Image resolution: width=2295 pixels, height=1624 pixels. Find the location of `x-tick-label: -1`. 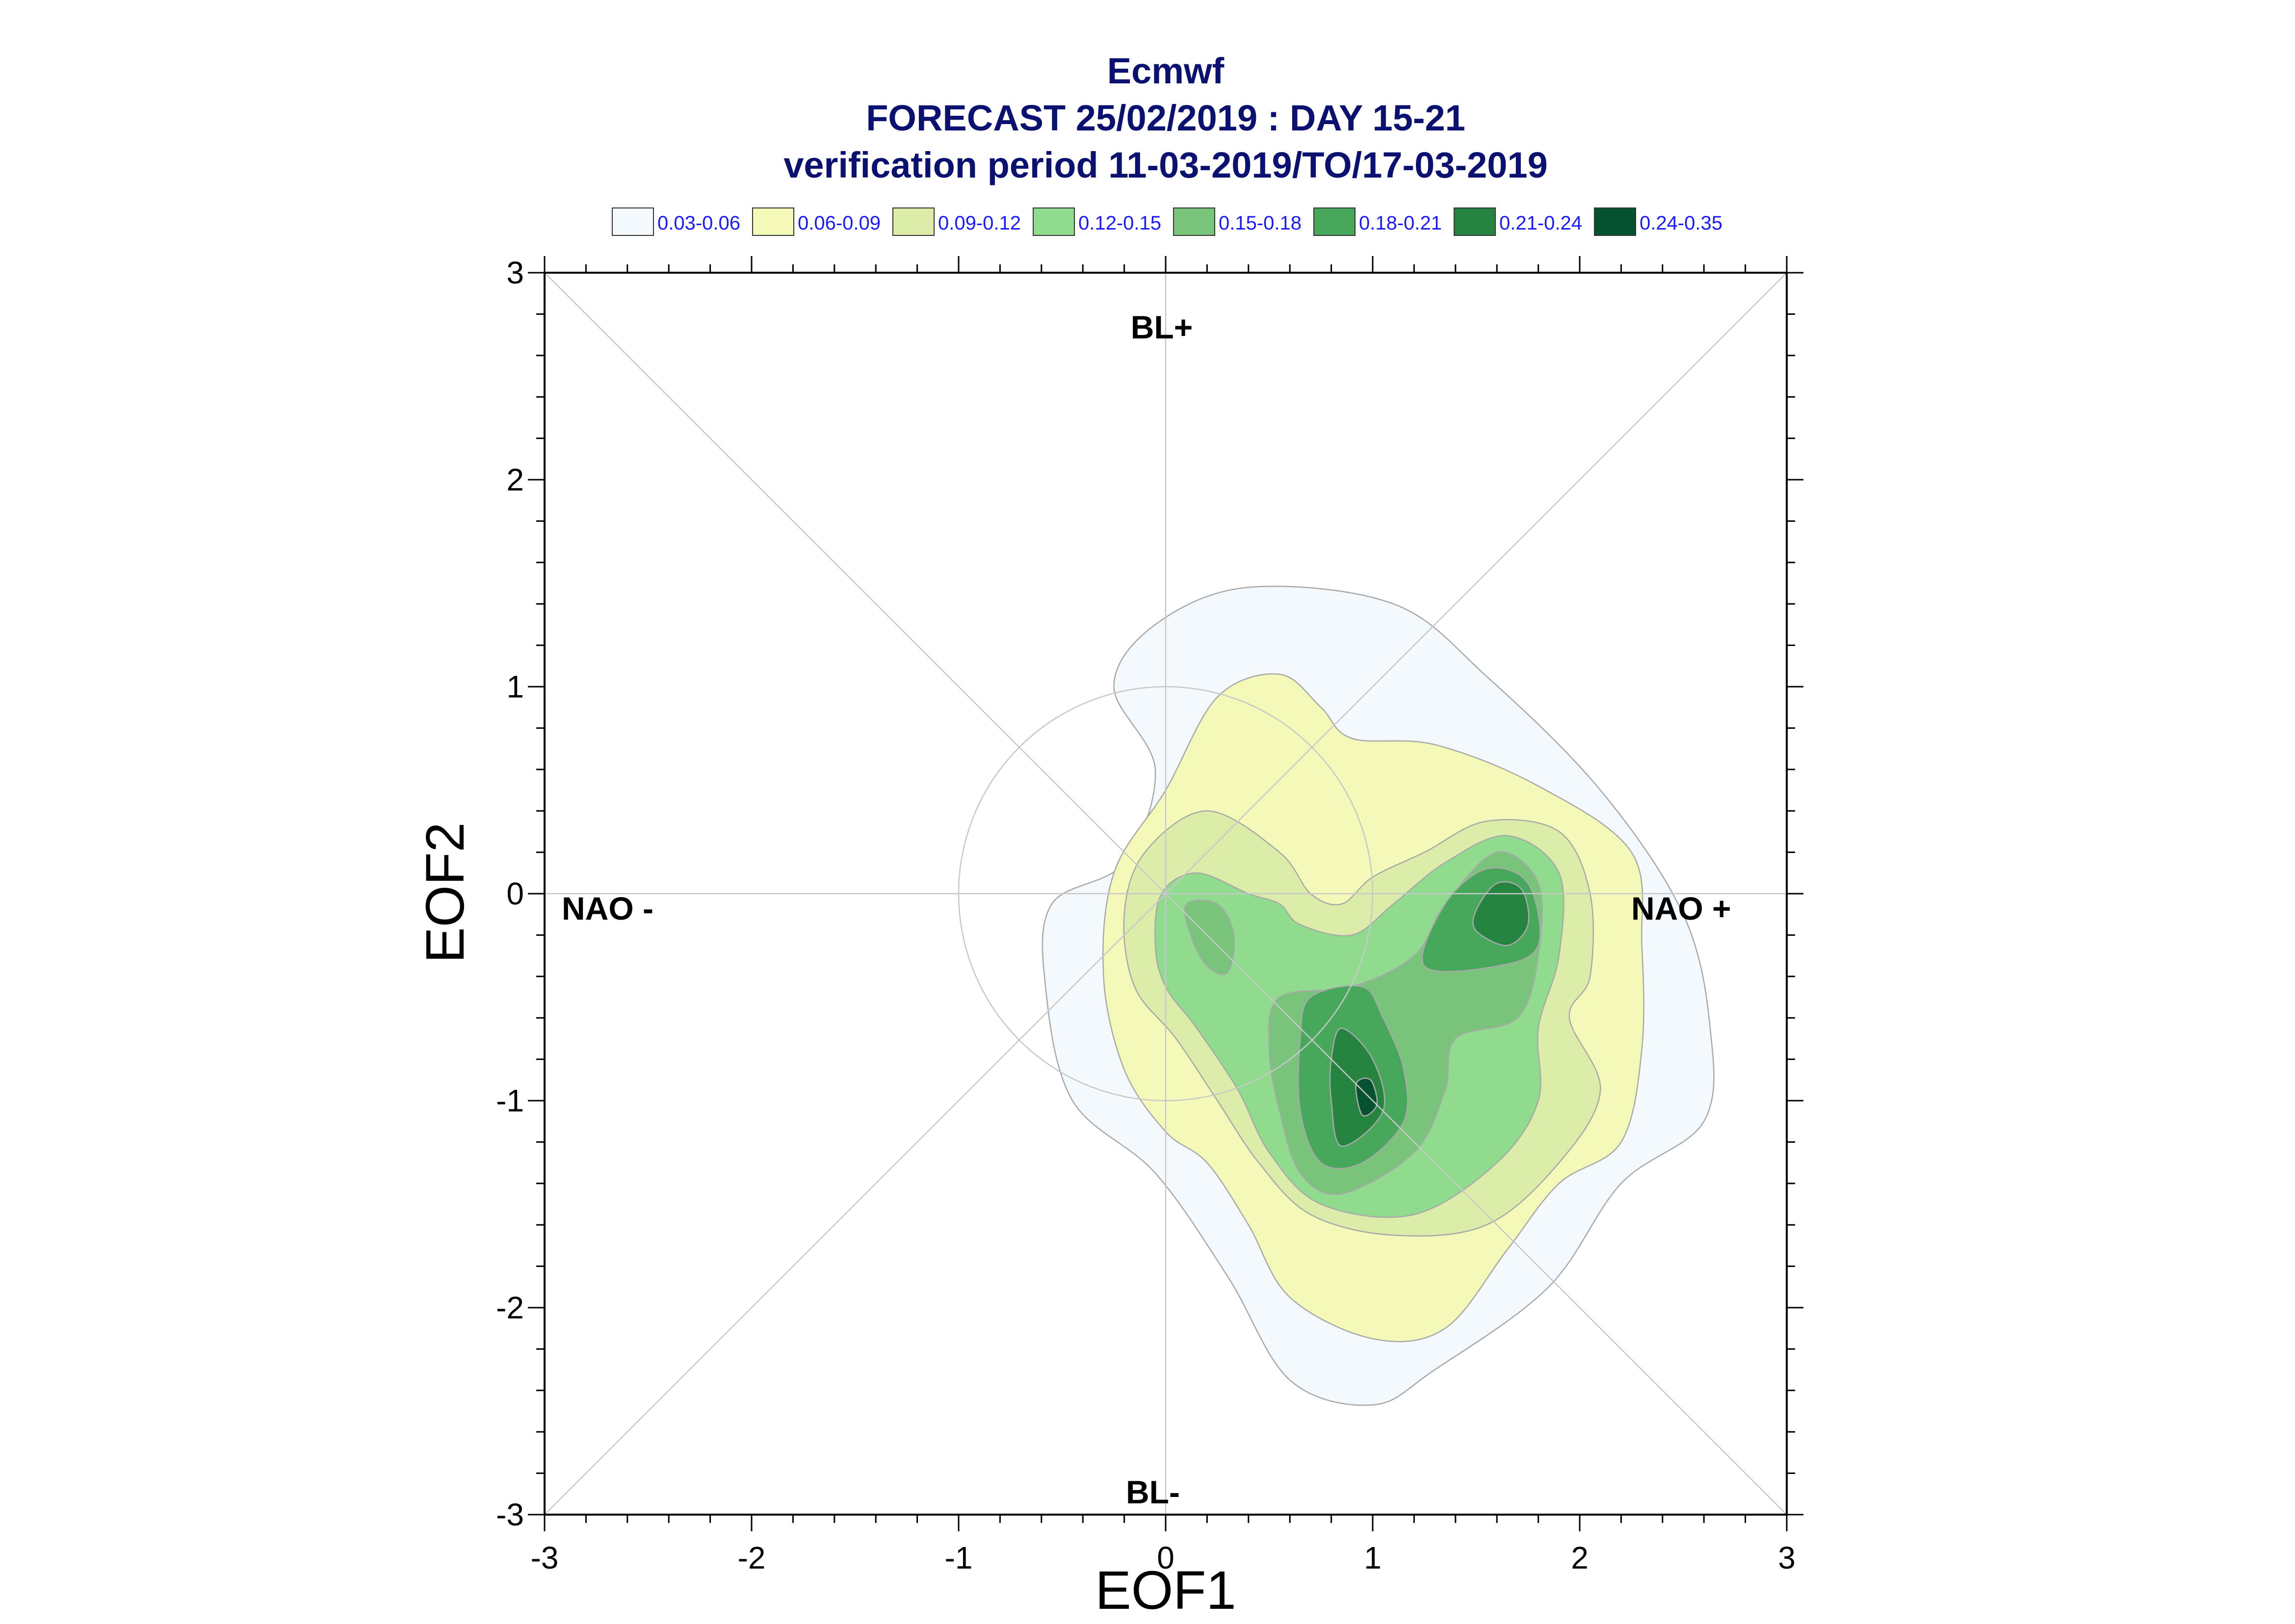

x-tick-label: -1 is located at coordinates (959, 1557).